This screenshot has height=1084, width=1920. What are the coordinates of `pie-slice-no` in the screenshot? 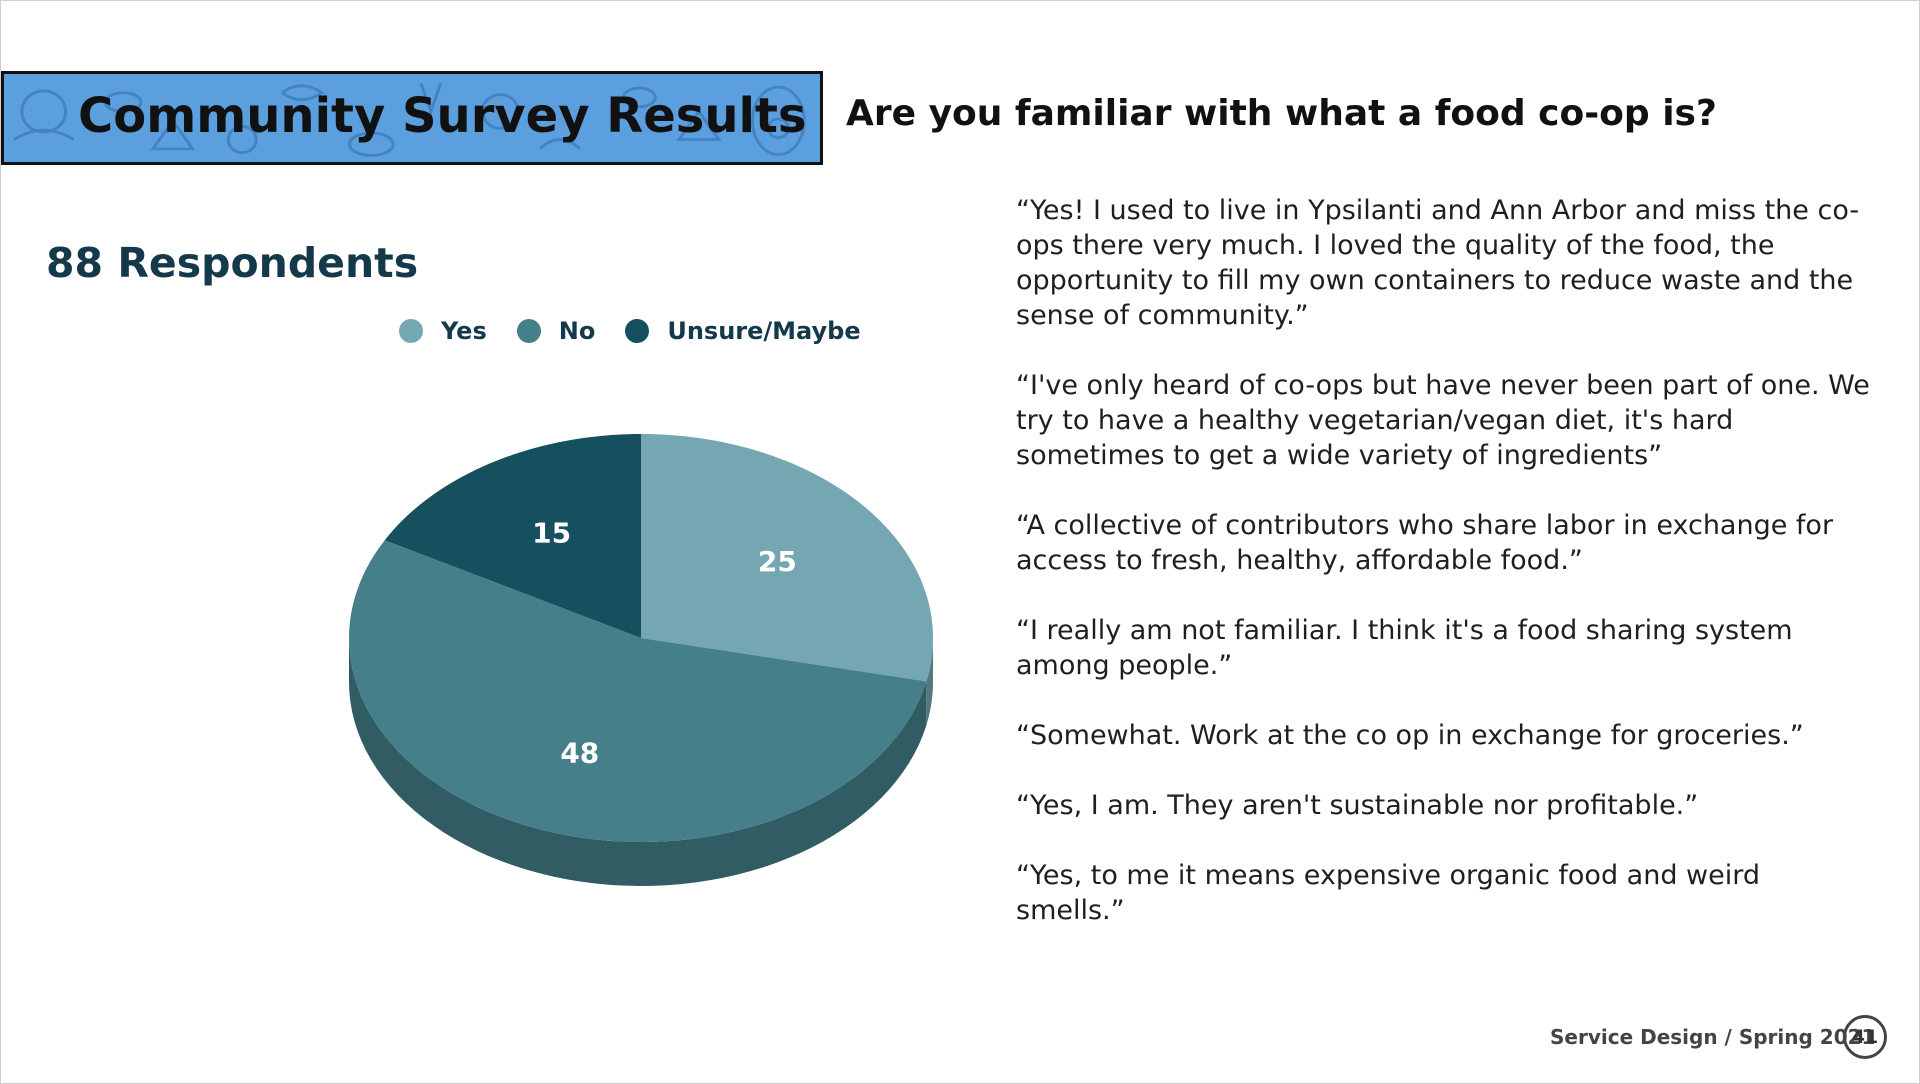 It's located at (638, 691).